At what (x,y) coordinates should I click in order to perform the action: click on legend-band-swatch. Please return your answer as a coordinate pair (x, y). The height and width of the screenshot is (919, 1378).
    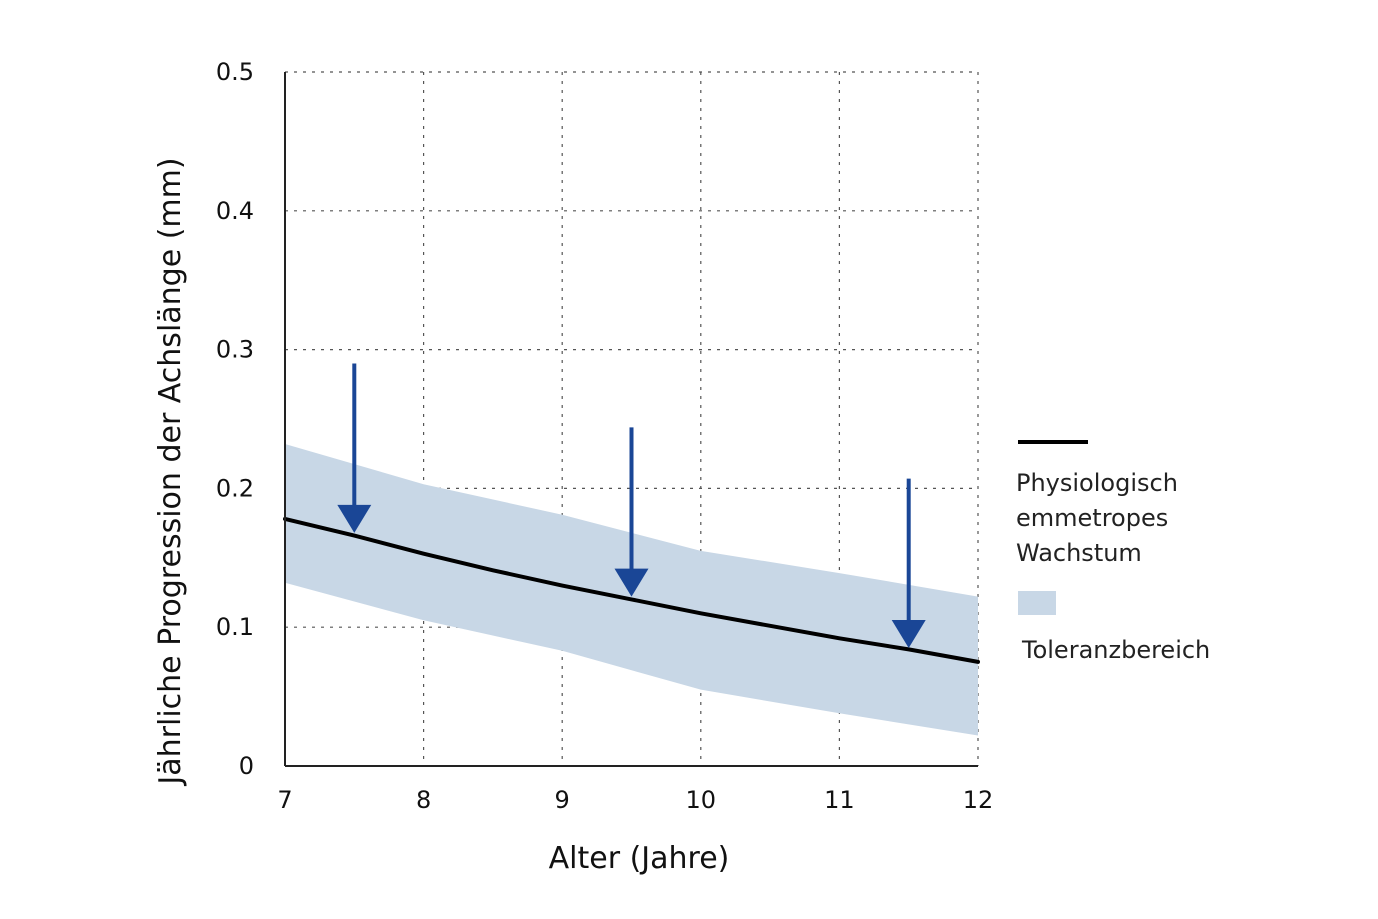
    Looking at the image, I should click on (1037, 603).